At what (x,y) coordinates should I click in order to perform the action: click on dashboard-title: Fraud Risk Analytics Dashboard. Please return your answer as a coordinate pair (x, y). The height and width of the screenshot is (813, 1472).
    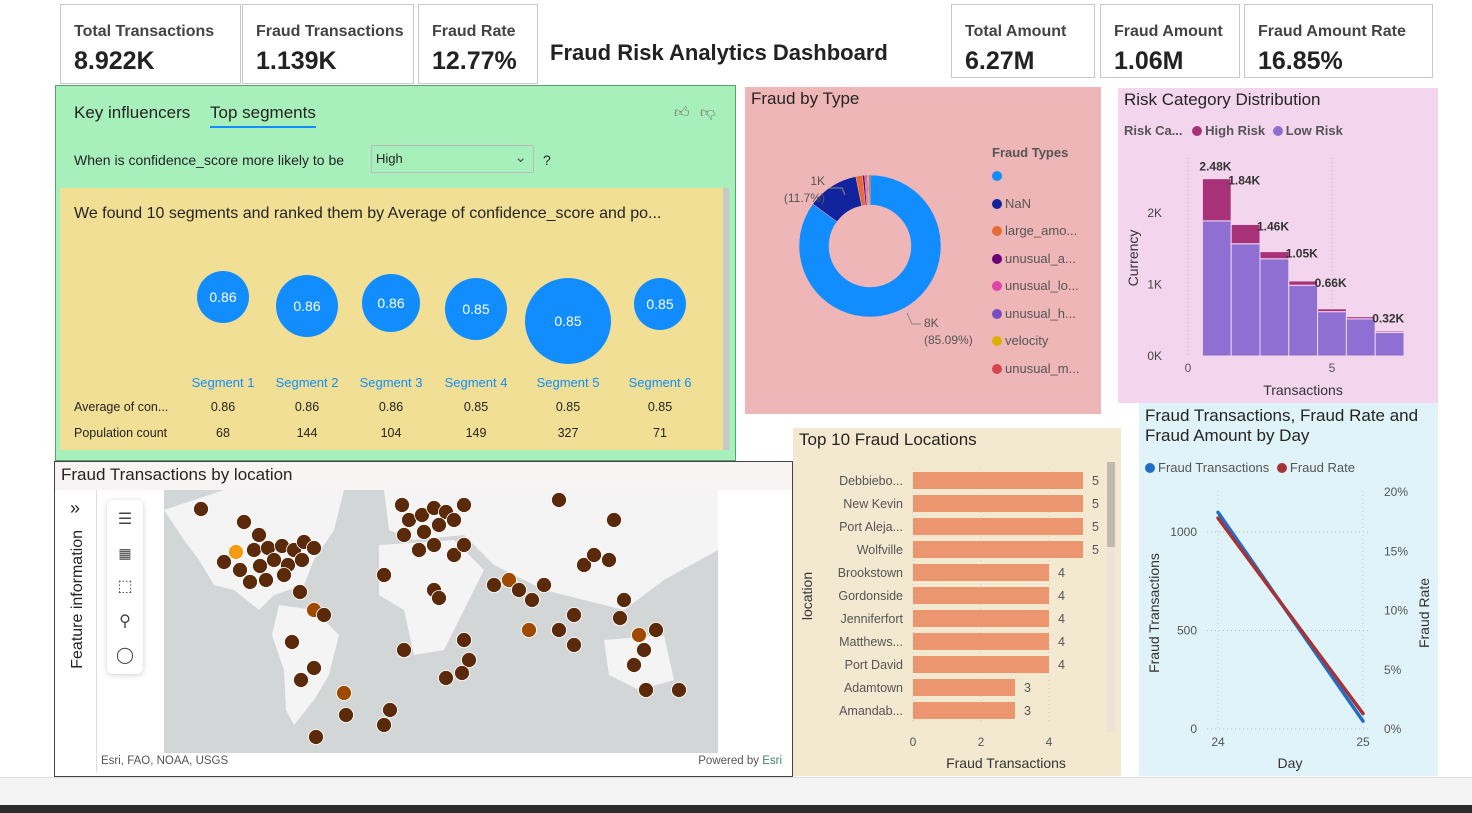
    Looking at the image, I should click on (719, 52).